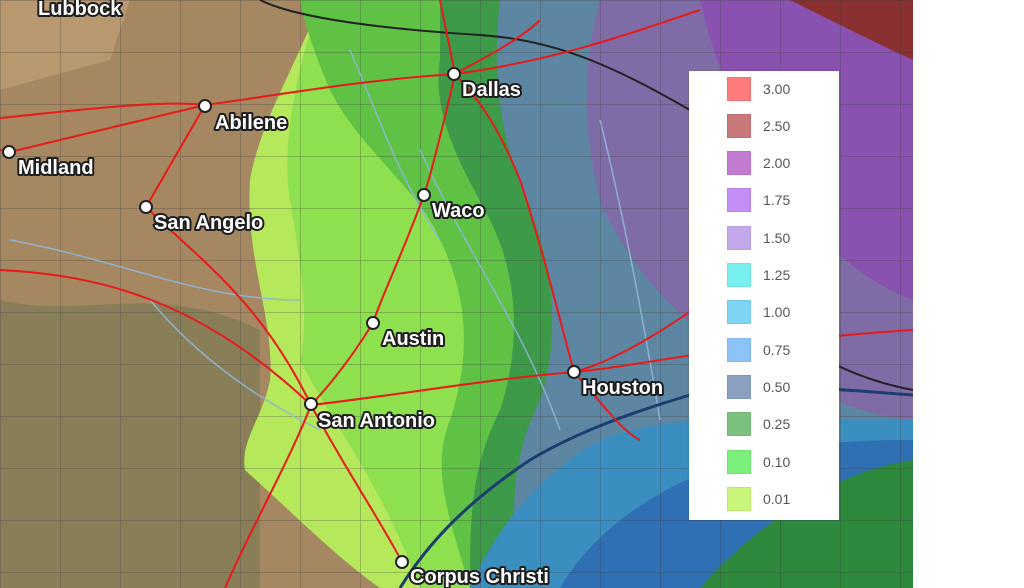 The image size is (1024, 588). Describe the element at coordinates (56, 168) in the screenshot. I see `city-label-midland: Midland` at that location.